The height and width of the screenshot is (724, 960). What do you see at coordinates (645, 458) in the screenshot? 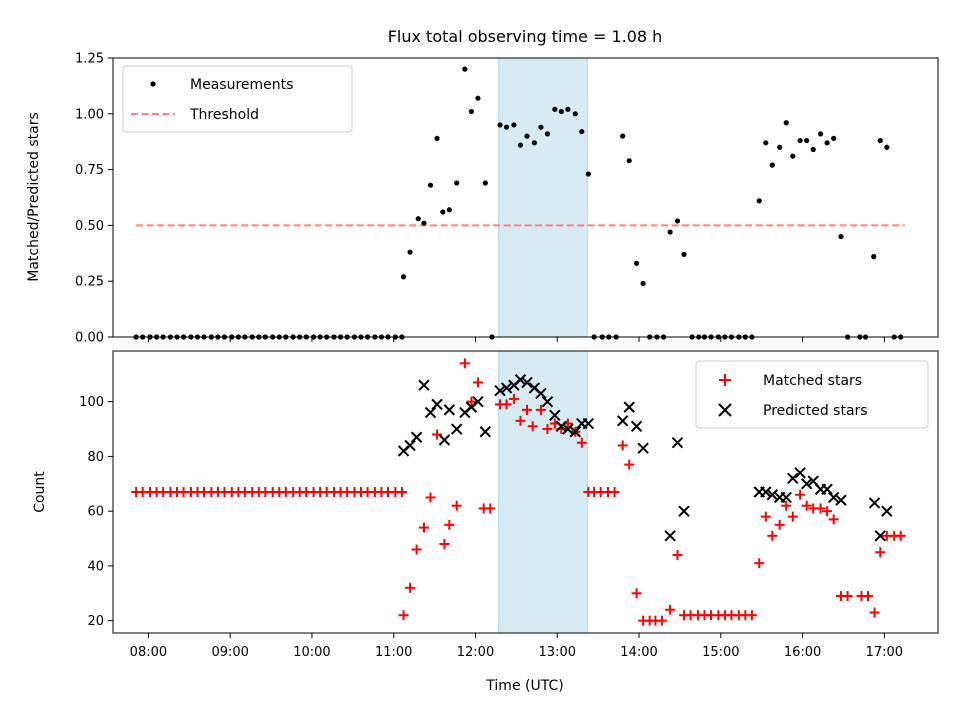
I see `bottom-series-predicted-stars` at bounding box center [645, 458].